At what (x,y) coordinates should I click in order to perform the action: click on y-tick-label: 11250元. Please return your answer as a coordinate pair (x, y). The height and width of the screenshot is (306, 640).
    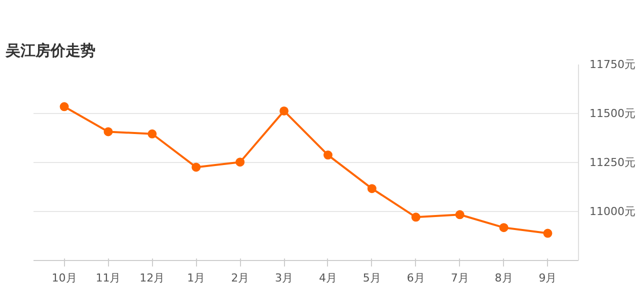
    Looking at the image, I should click on (613, 162).